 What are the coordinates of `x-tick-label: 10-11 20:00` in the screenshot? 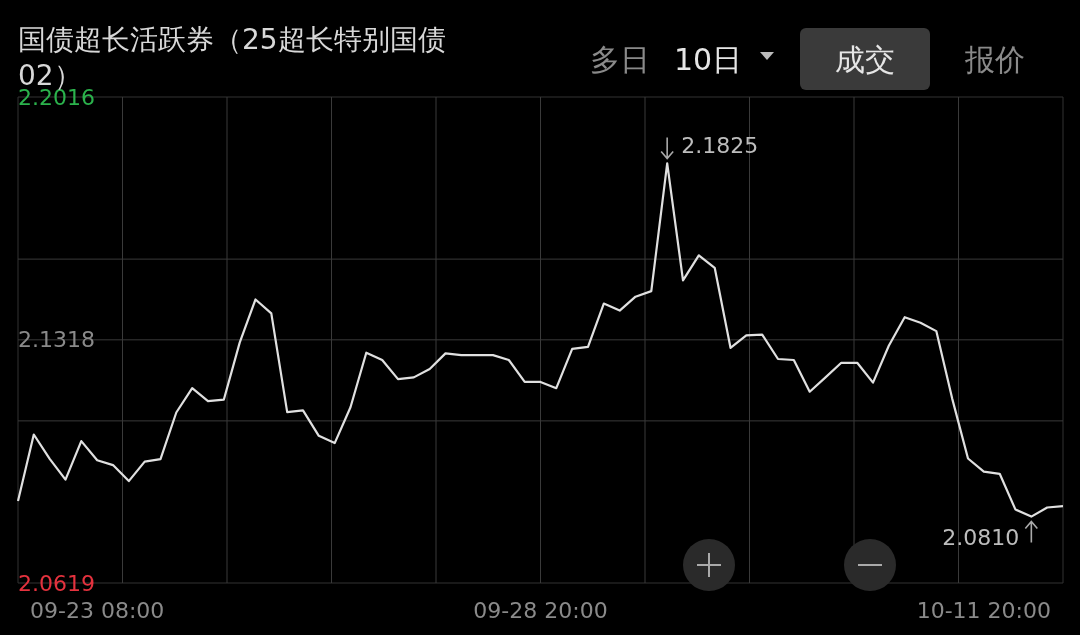 It's located at (983, 610).